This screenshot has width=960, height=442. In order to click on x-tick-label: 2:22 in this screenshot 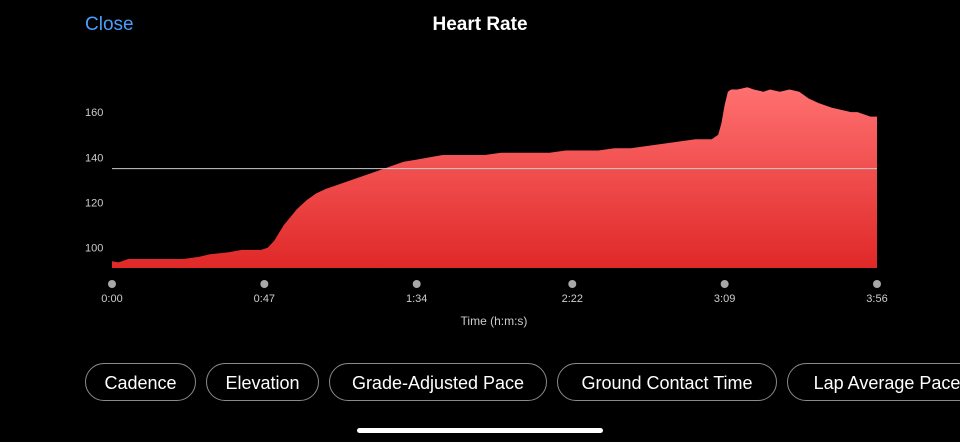, I will do `click(572, 299)`.